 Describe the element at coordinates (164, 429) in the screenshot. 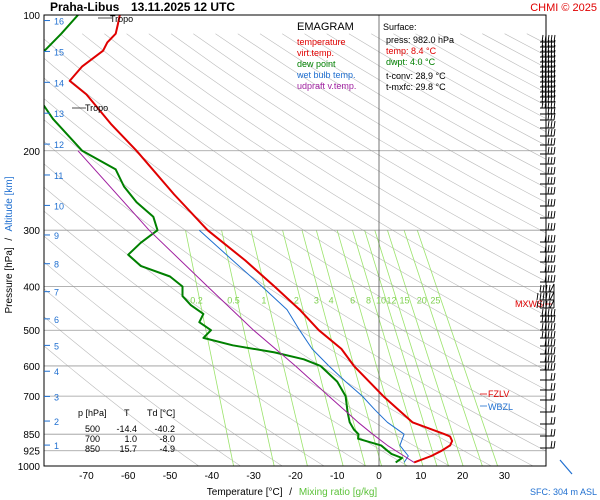

I see `table-cell: -40.2` at that location.